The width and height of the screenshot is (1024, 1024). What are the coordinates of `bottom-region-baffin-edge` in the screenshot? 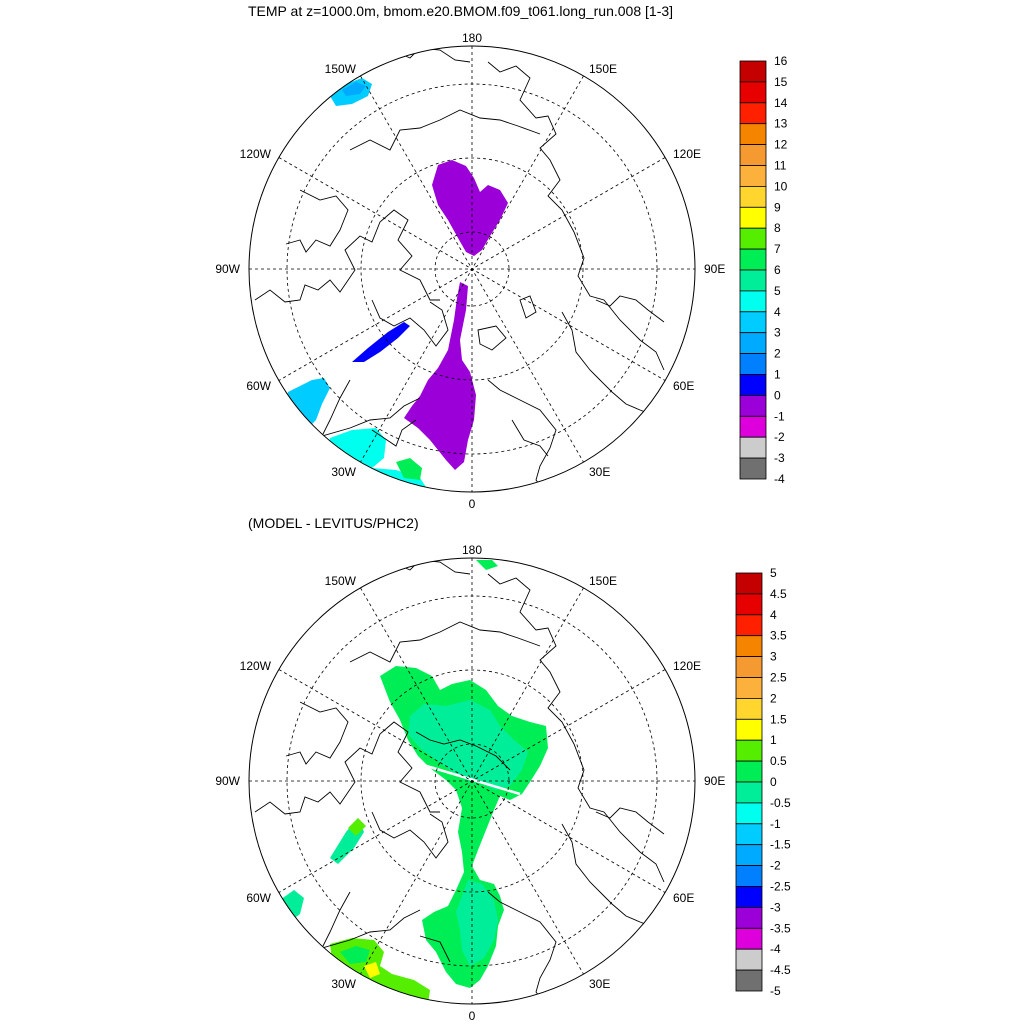 It's located at (357, 827).